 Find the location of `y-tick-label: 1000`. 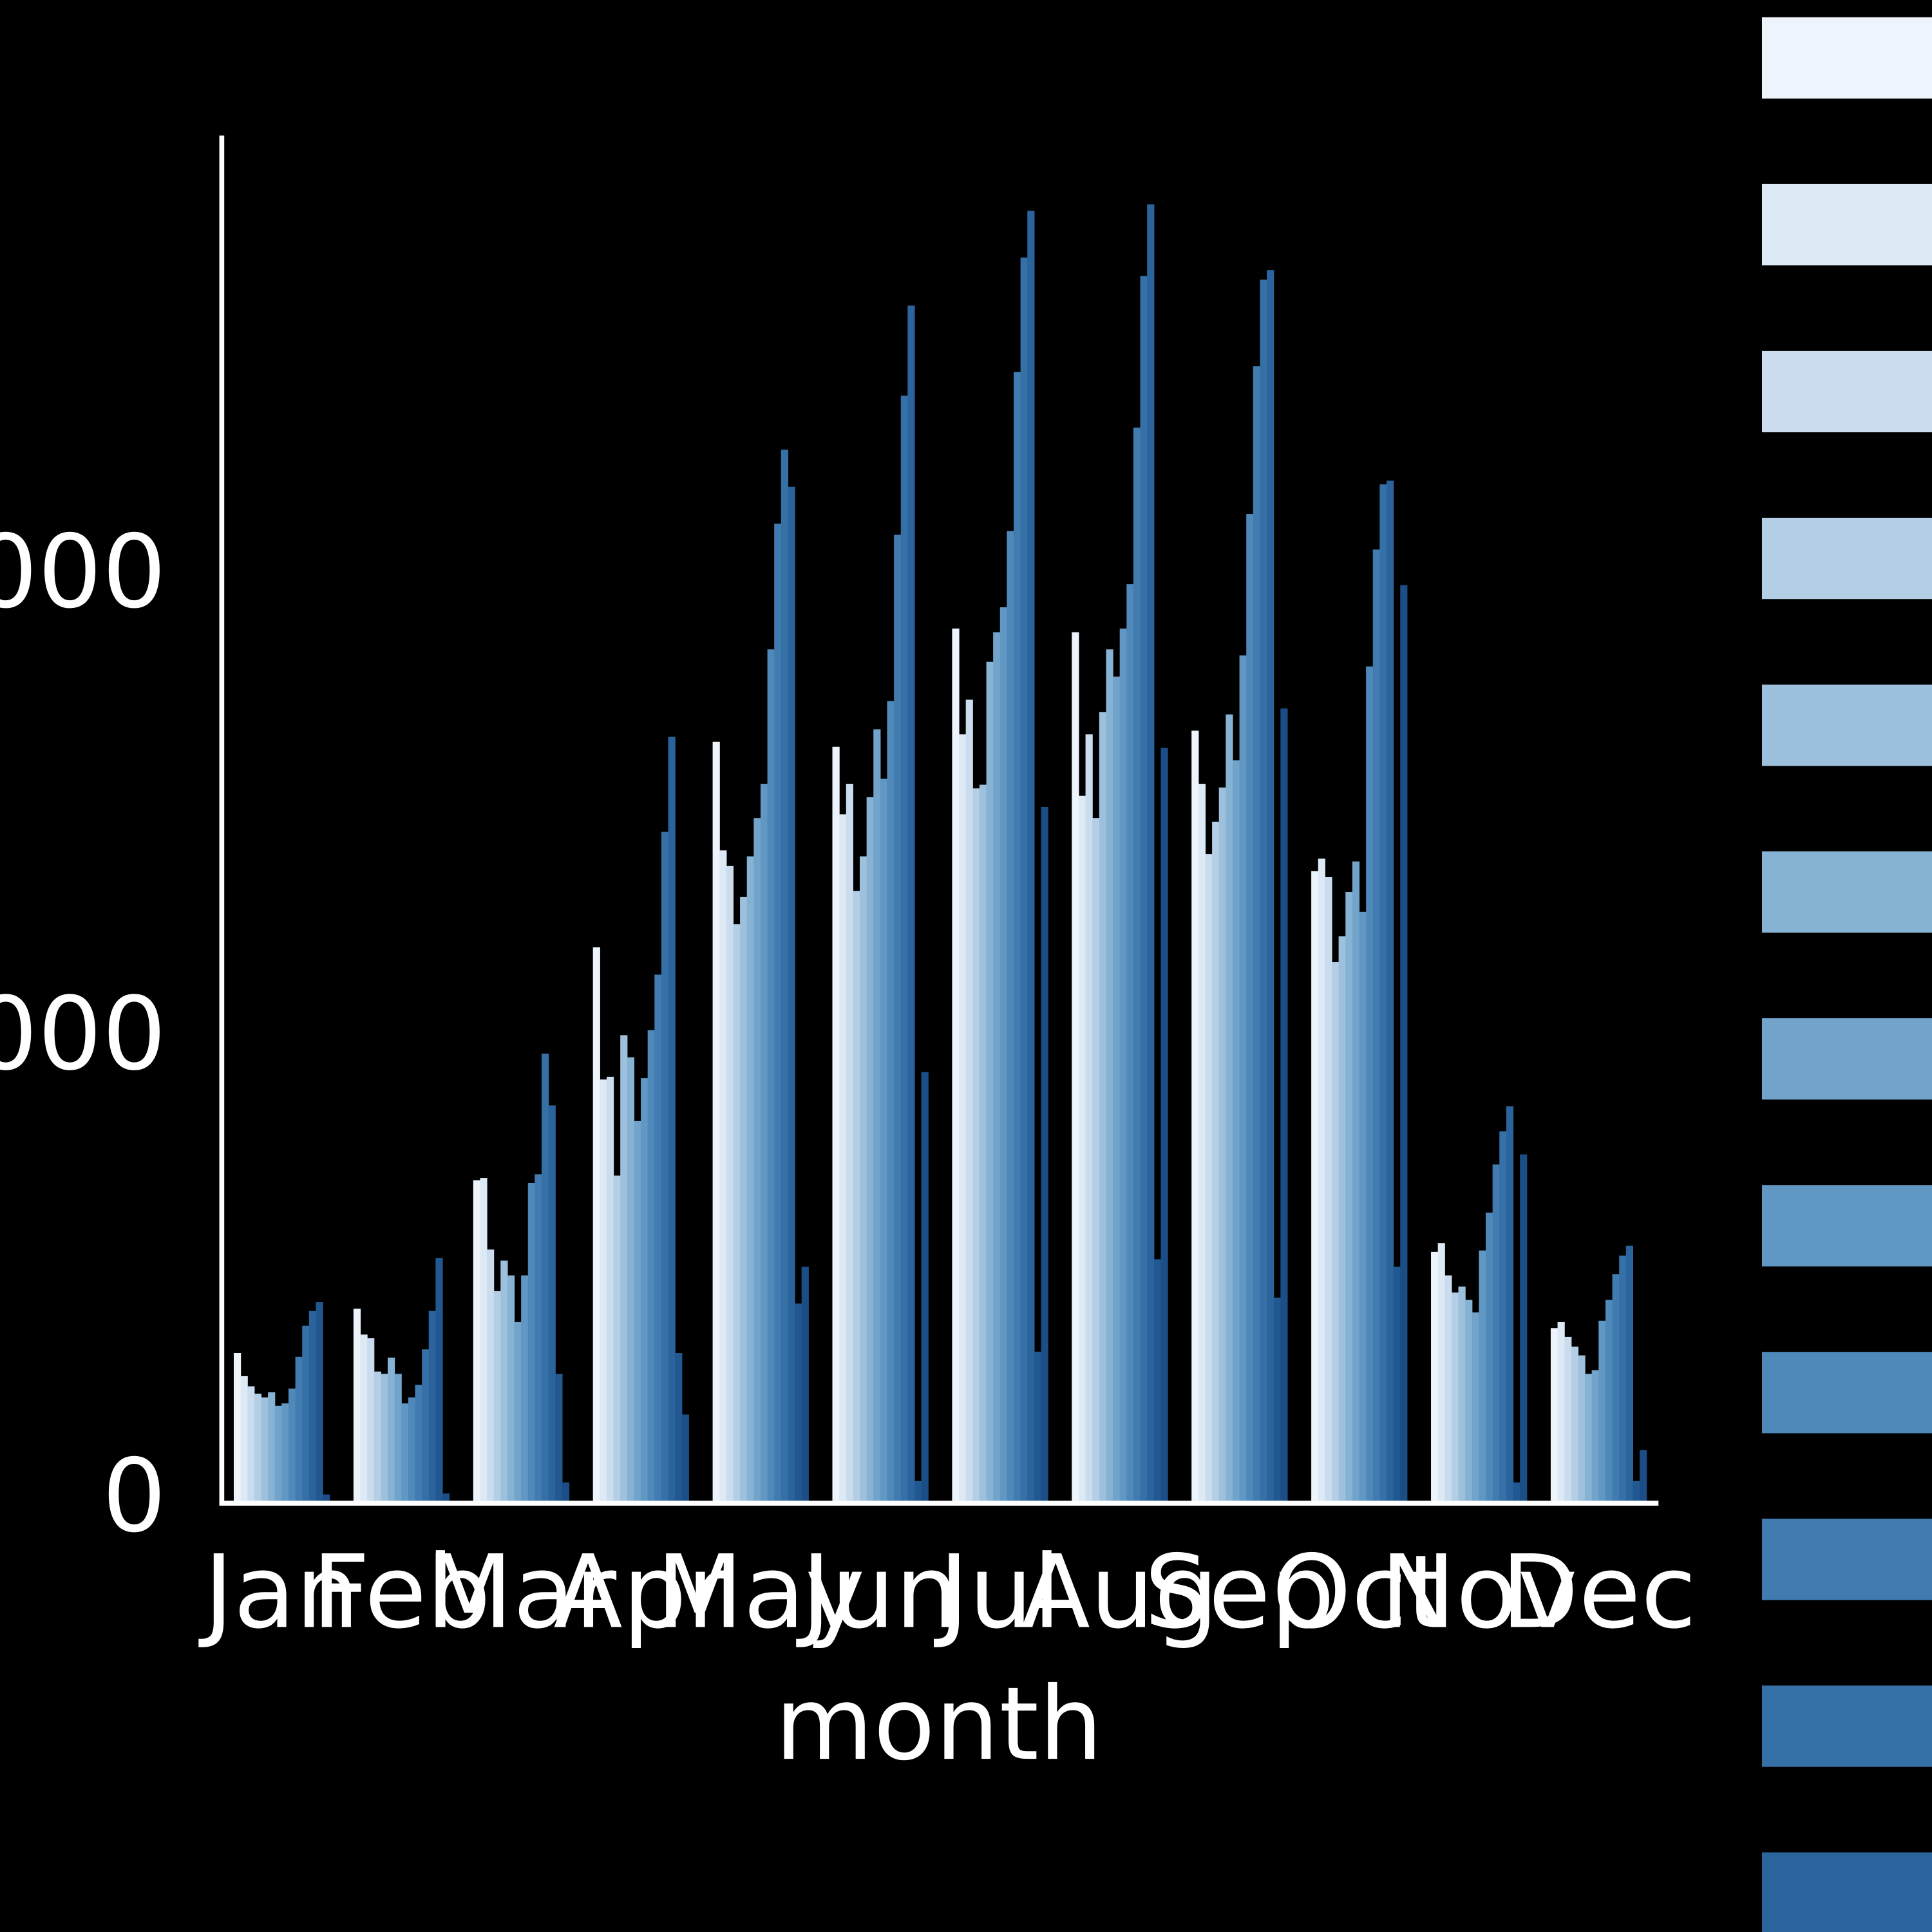

y-tick-label: 1000 is located at coordinates (83, 1034).